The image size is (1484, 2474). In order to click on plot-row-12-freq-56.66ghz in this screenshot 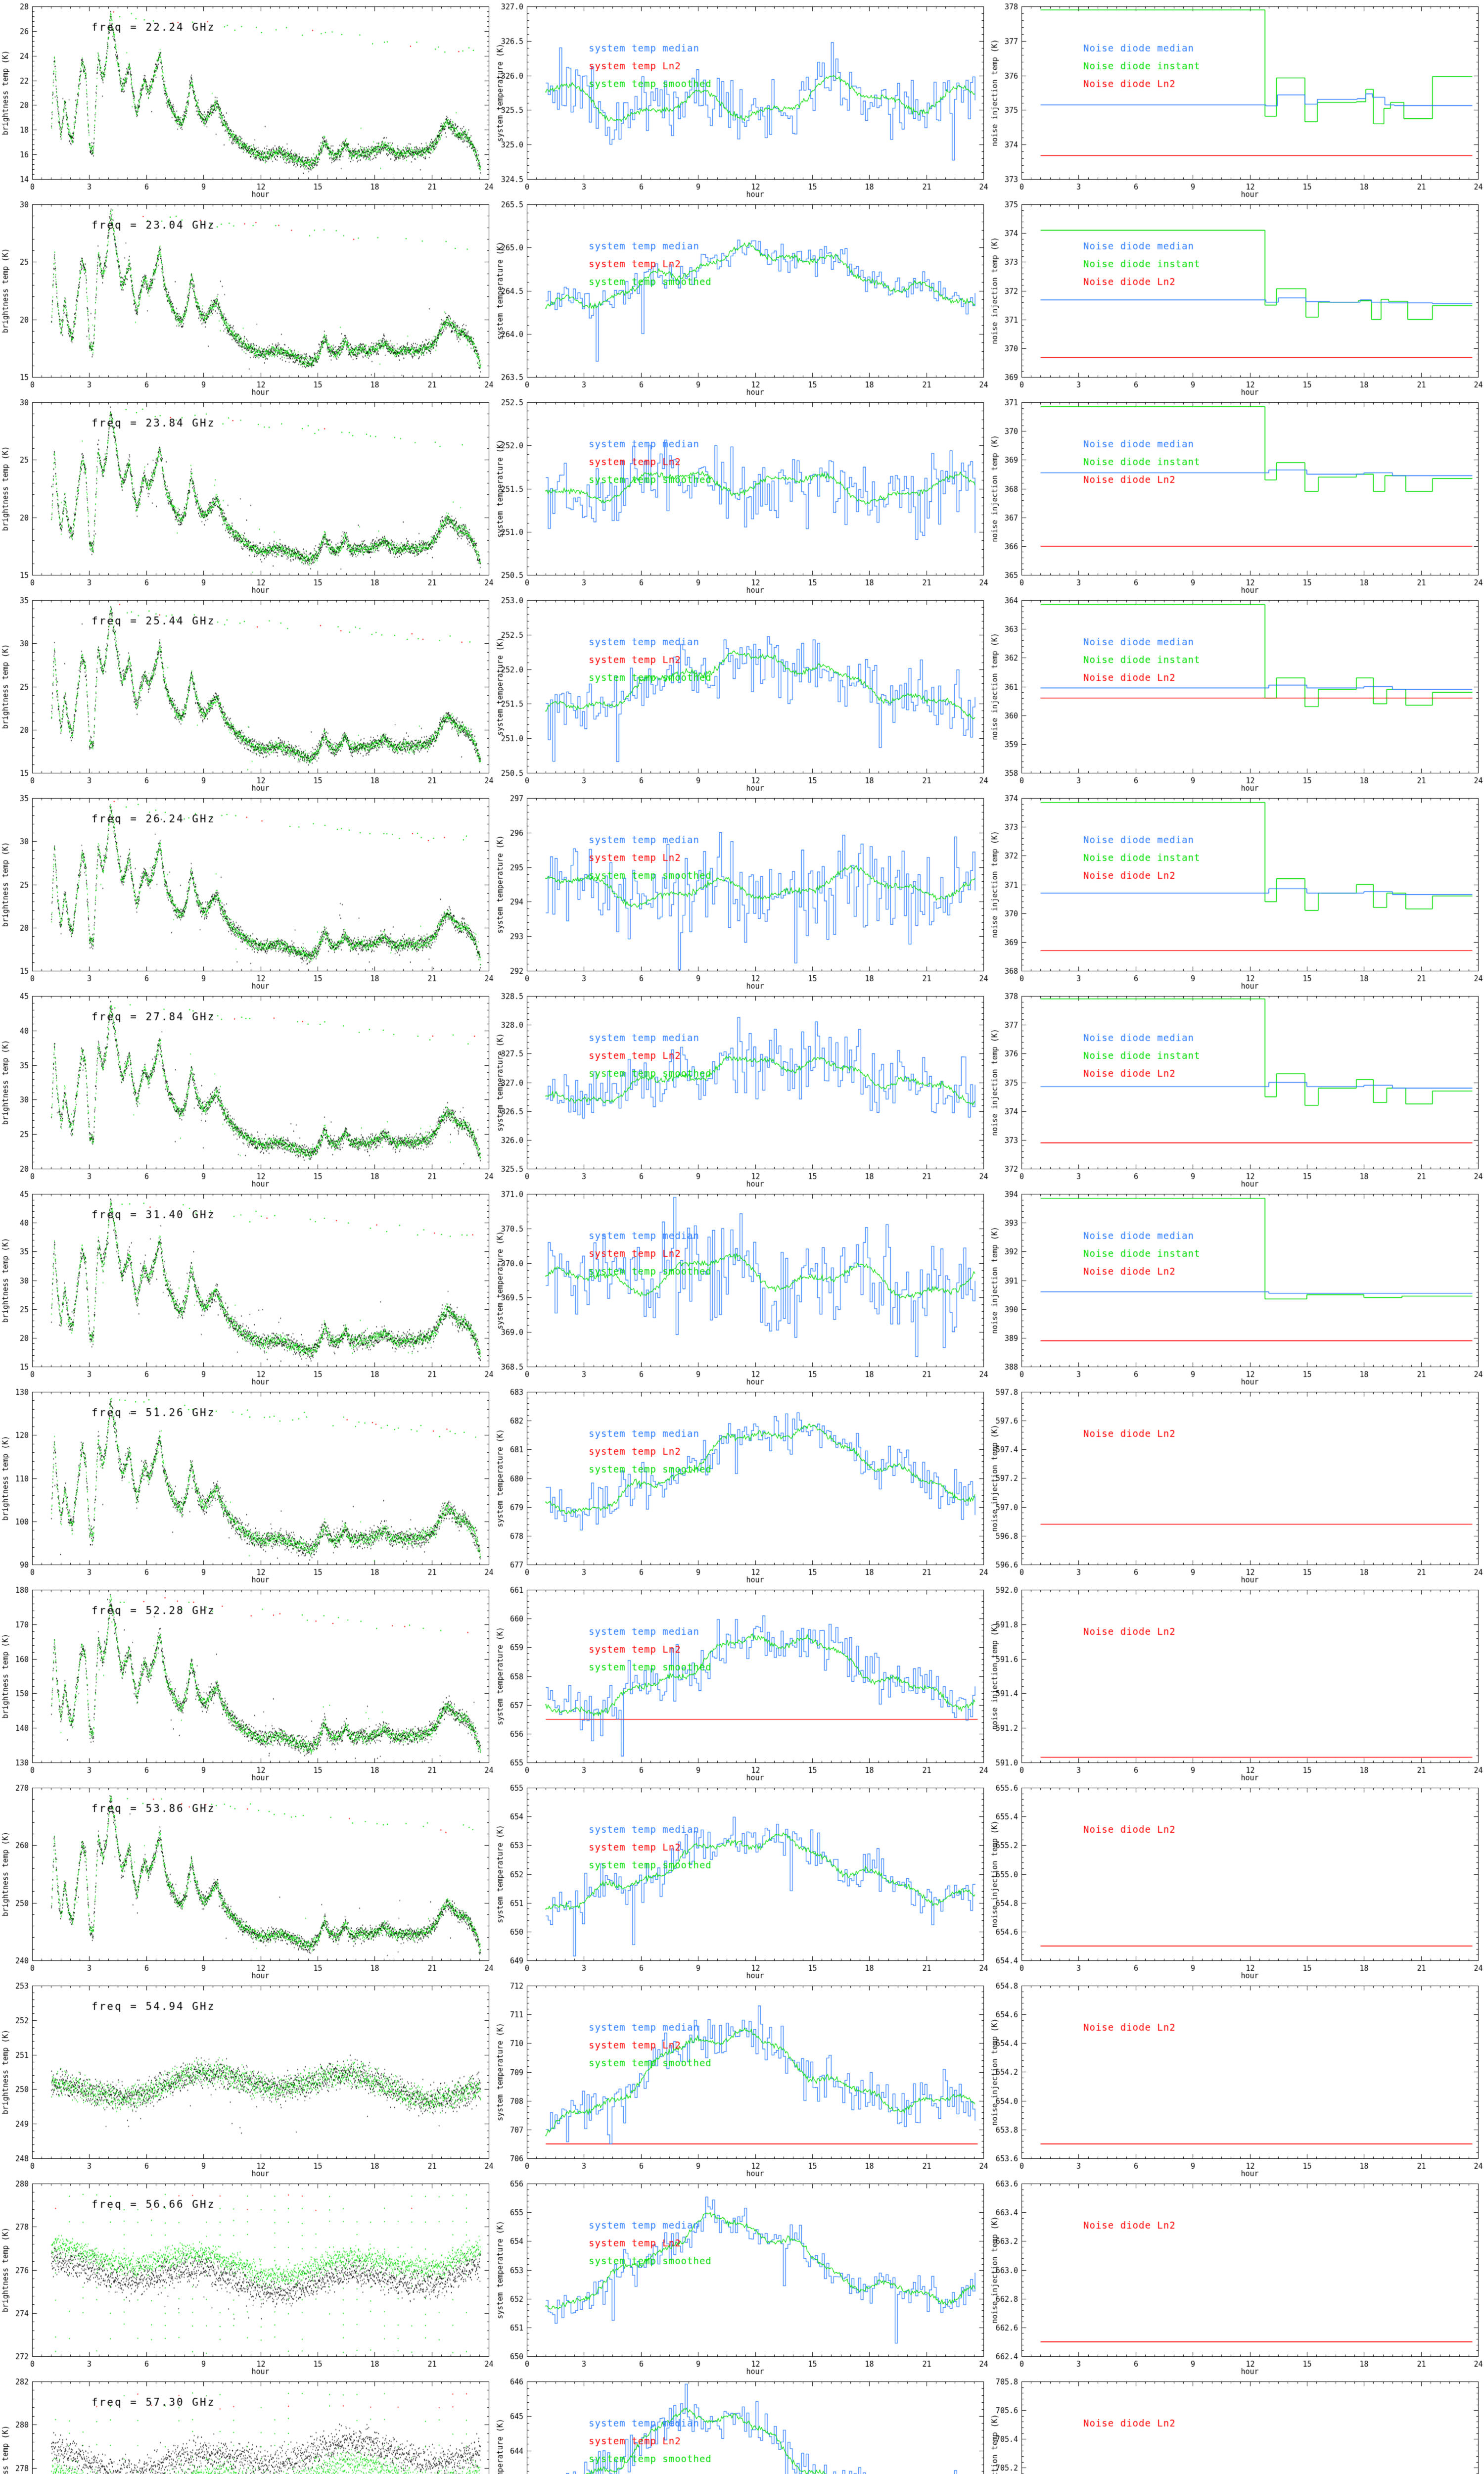, I will do `click(742, 2276)`.